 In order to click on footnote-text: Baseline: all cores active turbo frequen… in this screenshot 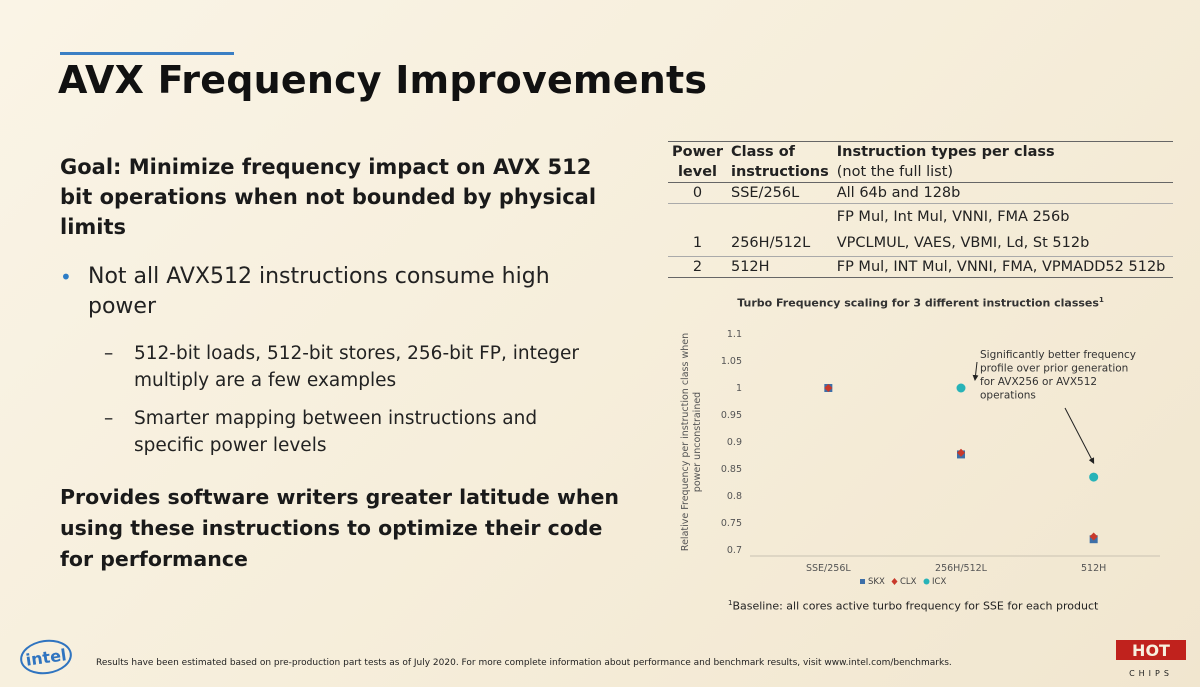, I will do `click(915, 606)`.